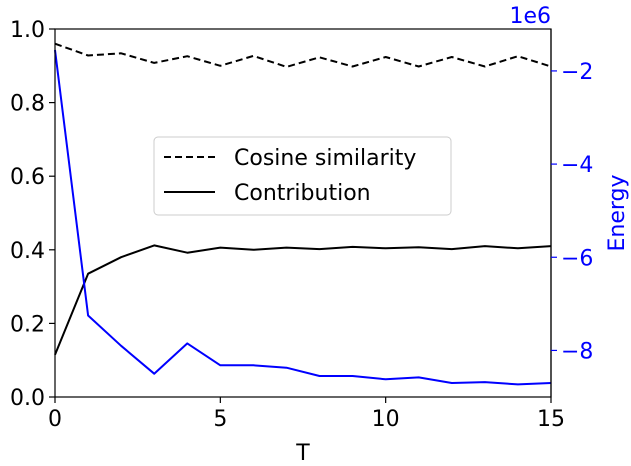 The width and height of the screenshot is (631, 466). I want to click on left-y-tick-label: 0.0, so click(27, 398).